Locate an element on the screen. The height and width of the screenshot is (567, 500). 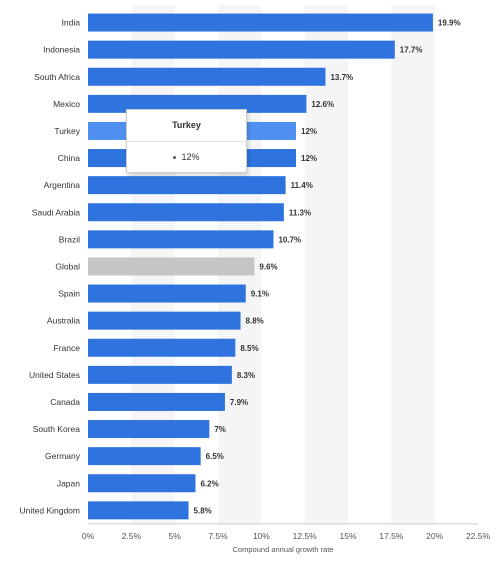
data-label: 10.7% is located at coordinates (289, 239).